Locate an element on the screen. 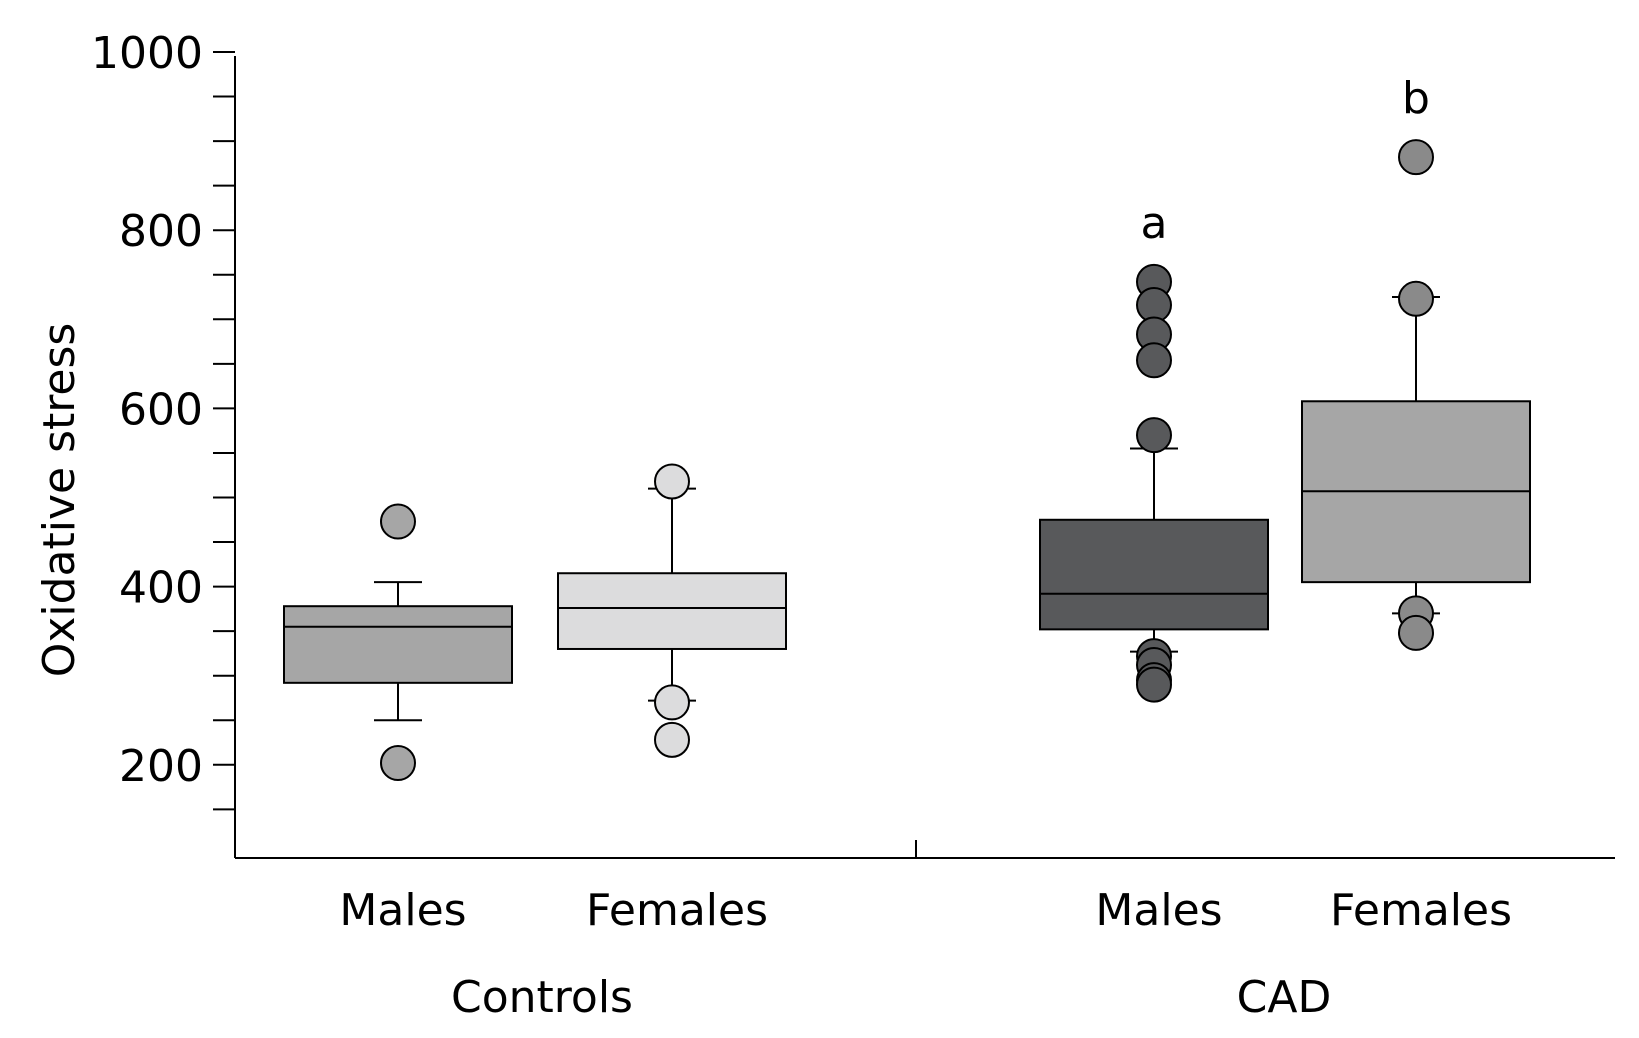 Image resolution: width=1639 pixels, height=1038 pixels. labels: Males Females Males Females Controls CAD is located at coordinates (925, 954).